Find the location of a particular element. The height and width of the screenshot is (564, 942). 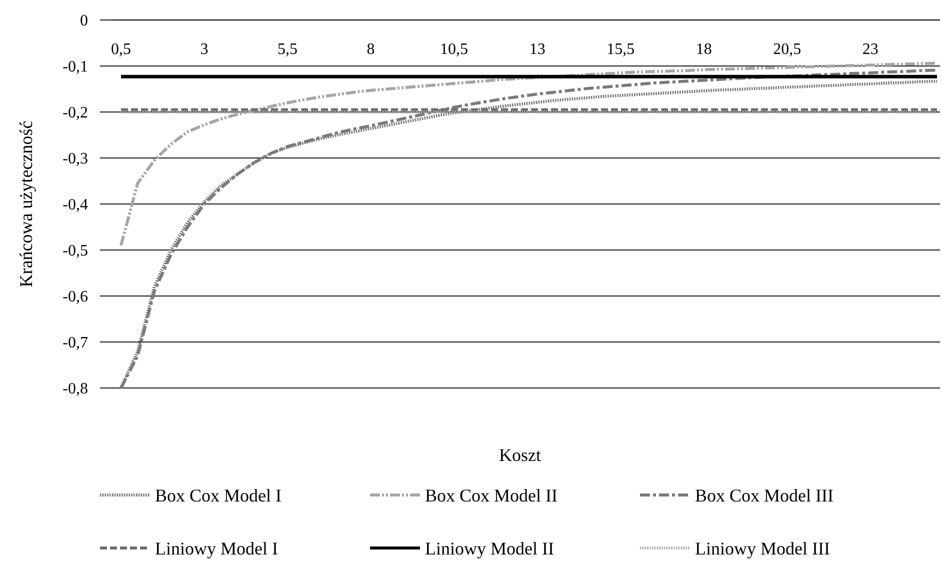

legend-label: Liniowy Model II is located at coordinates (489, 548).